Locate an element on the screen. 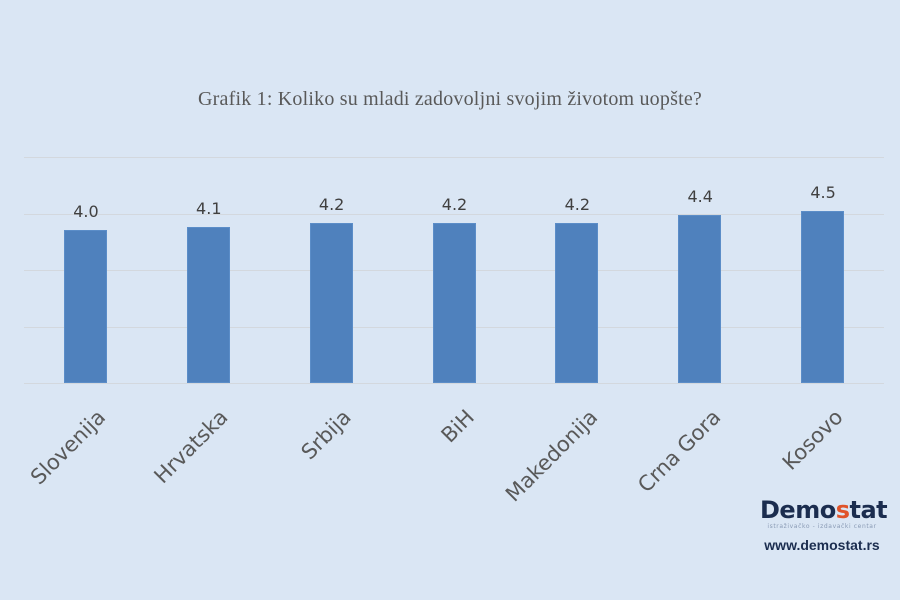  x-axis-label: Hrvatska is located at coordinates (191, 447).